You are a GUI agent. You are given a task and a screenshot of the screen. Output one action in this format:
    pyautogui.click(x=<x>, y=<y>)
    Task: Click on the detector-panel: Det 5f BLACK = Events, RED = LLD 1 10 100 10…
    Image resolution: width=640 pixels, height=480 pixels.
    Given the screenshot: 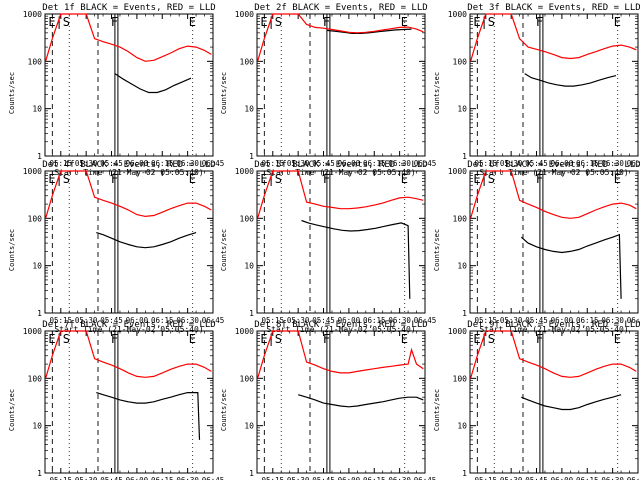 What is the action you would take?
    pyautogui.click(x=328, y=247)
    